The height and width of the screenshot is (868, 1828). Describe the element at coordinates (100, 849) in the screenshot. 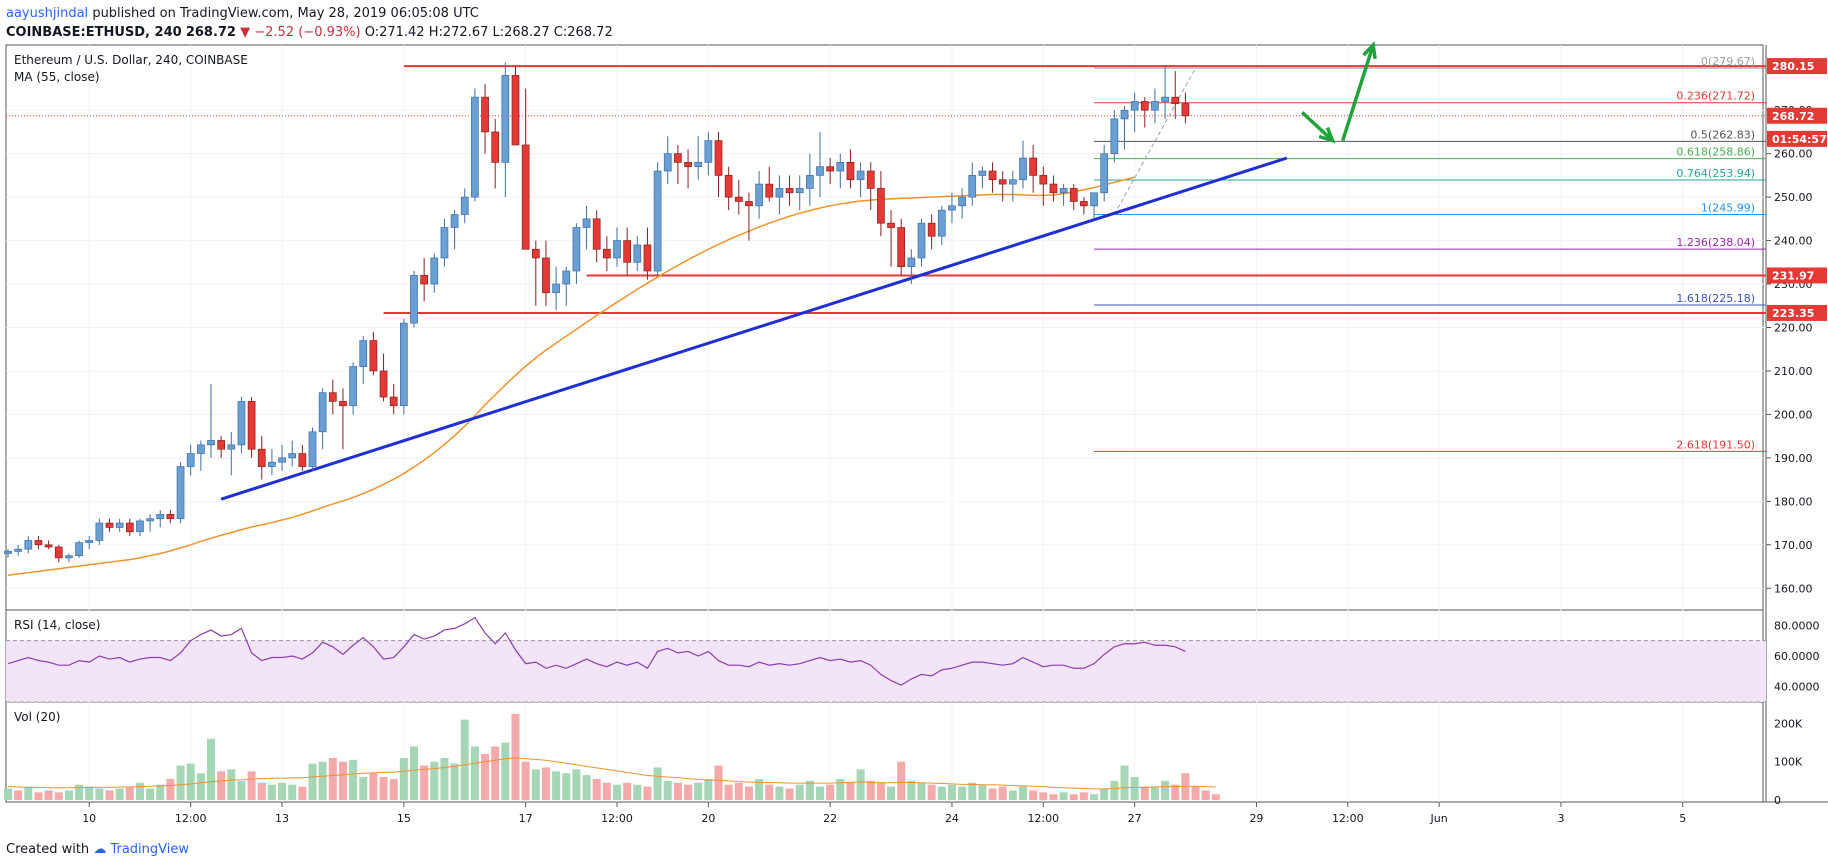

I see `tradingview-logo-icon: ☁` at that location.